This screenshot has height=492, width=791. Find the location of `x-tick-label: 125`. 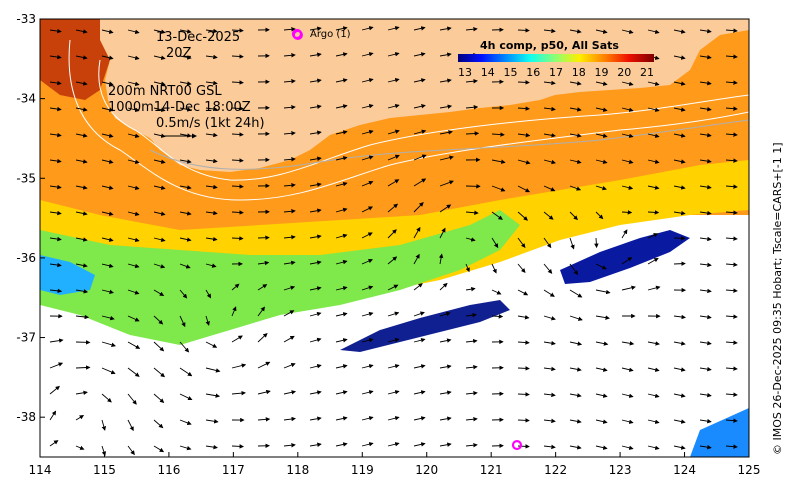

x-tick-label: 125 is located at coordinates (749, 470).